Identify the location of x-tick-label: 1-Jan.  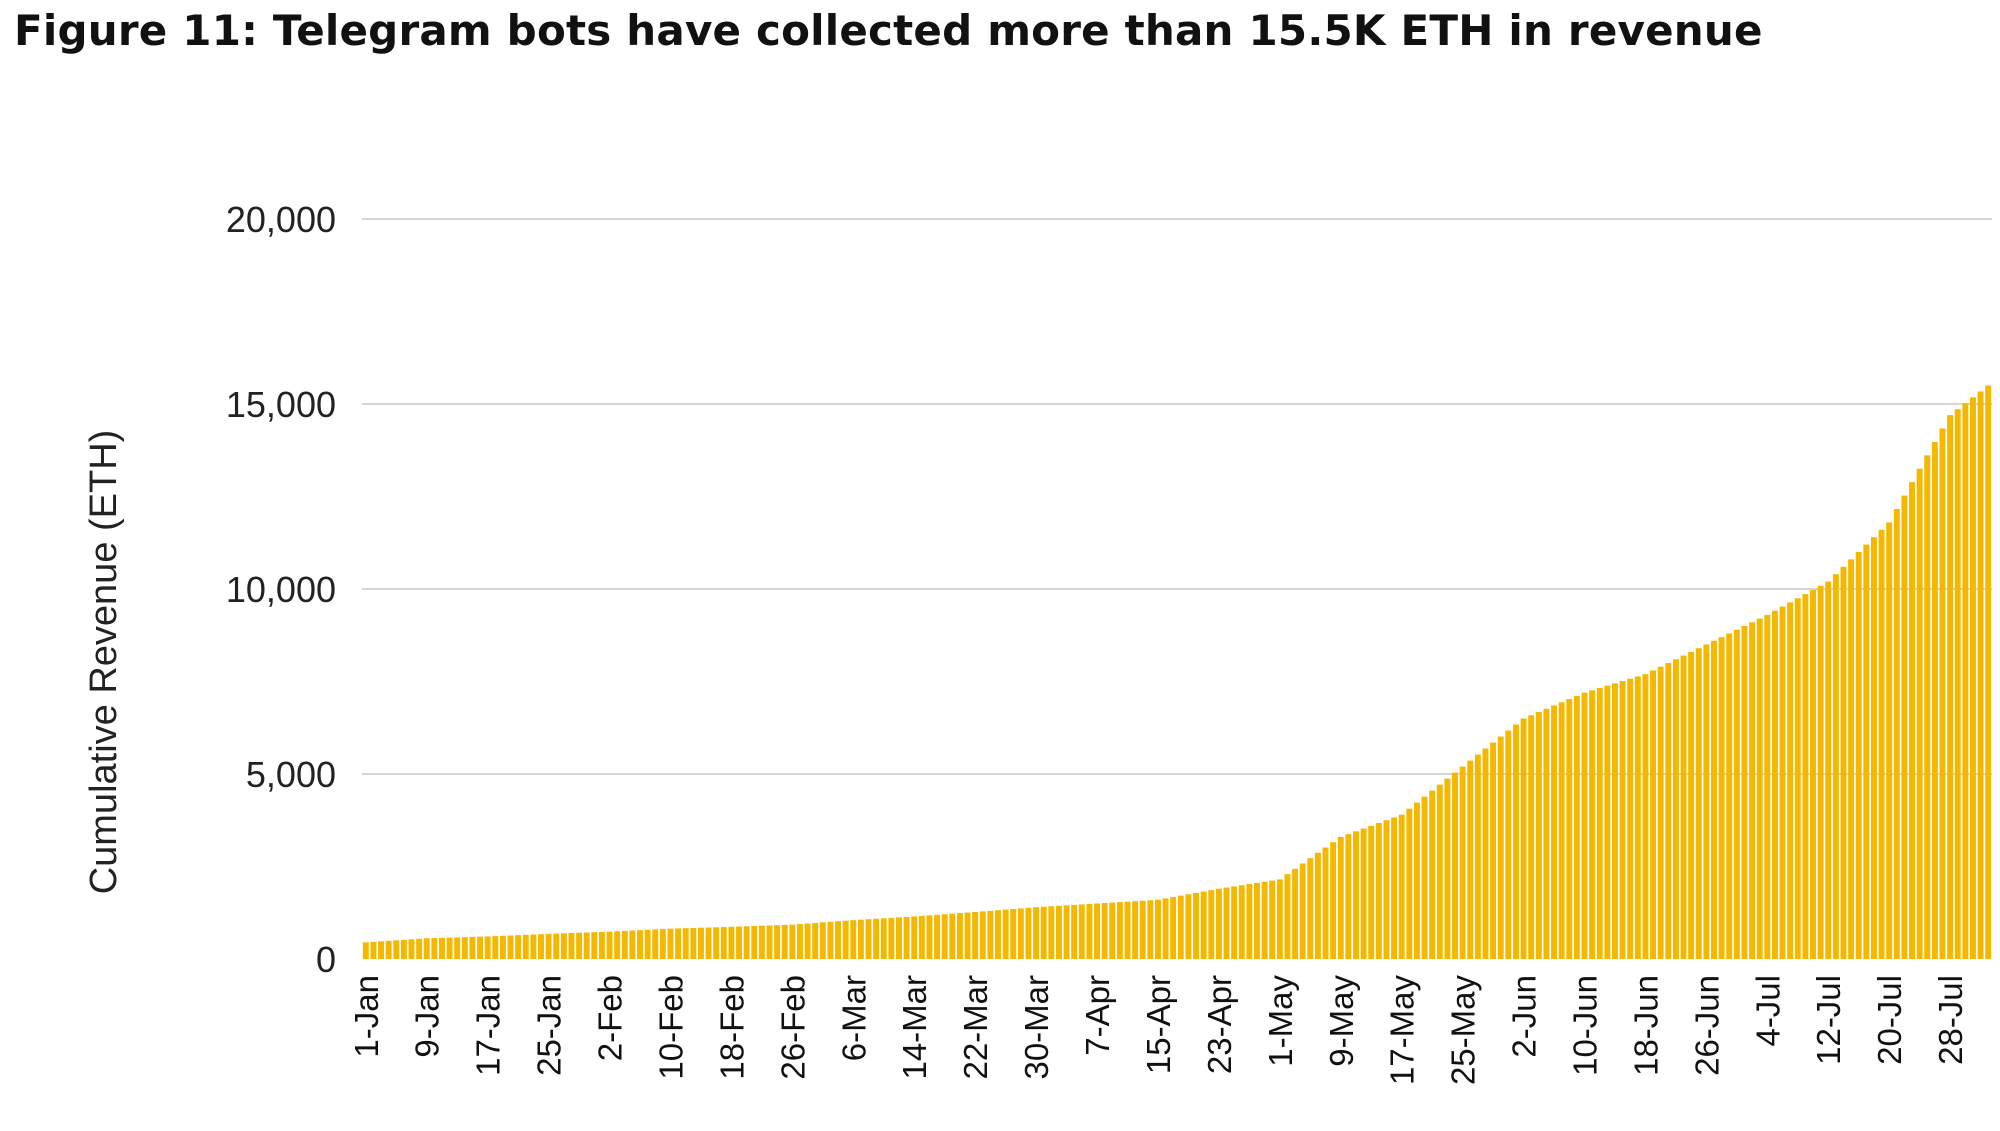
(366, 1016).